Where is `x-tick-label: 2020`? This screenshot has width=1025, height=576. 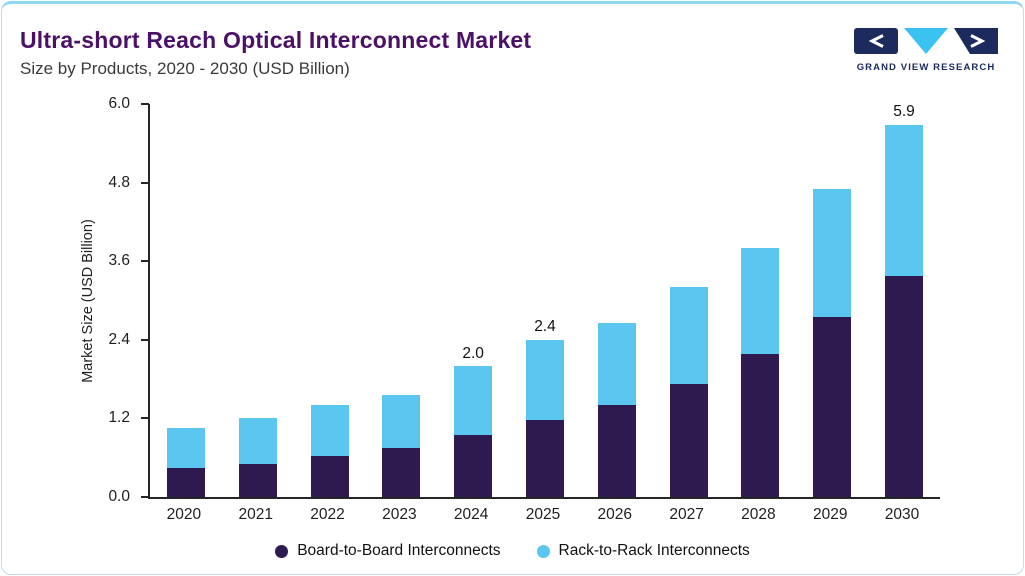 x-tick-label: 2020 is located at coordinates (184, 514).